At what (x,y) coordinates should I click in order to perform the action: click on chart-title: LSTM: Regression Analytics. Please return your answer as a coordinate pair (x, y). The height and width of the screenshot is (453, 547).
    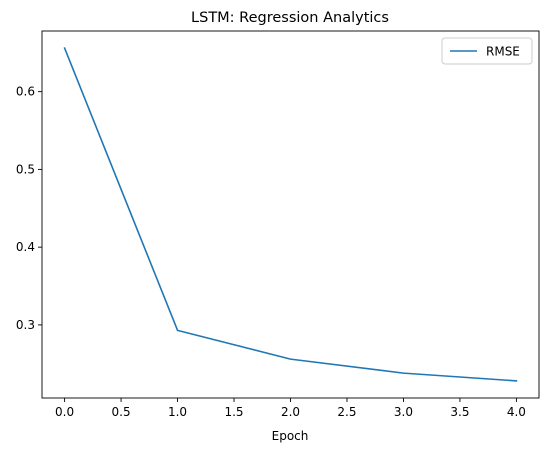
    Looking at the image, I should click on (290, 18).